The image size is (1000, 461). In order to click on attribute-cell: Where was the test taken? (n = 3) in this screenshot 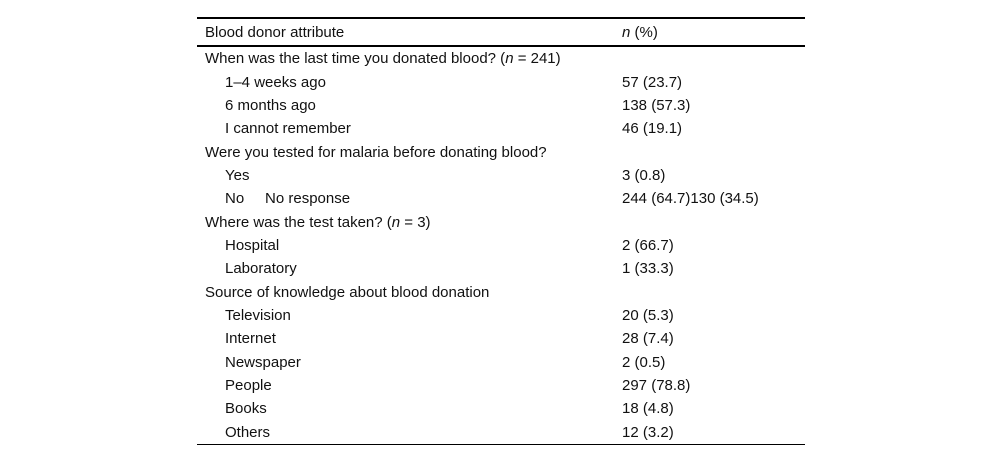, I will do `click(409, 222)`.